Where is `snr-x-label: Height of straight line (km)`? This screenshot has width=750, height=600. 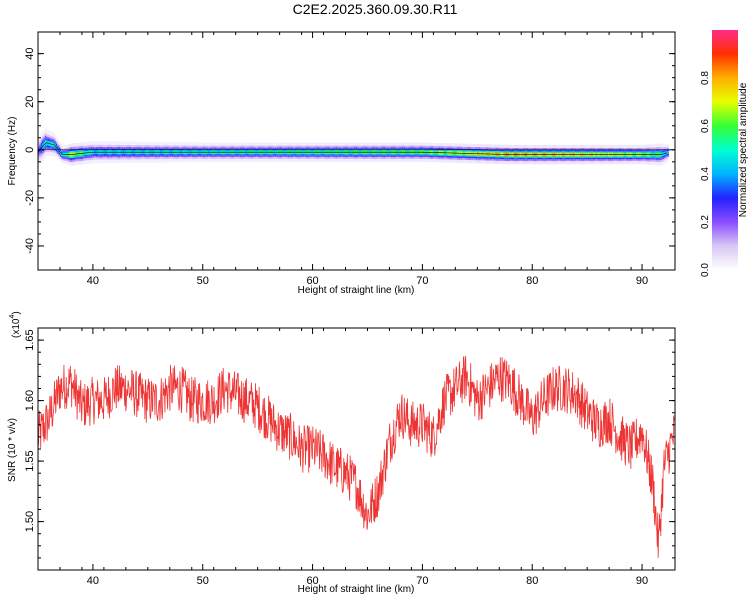
snr-x-label: Height of straight line (km) is located at coordinates (356, 589).